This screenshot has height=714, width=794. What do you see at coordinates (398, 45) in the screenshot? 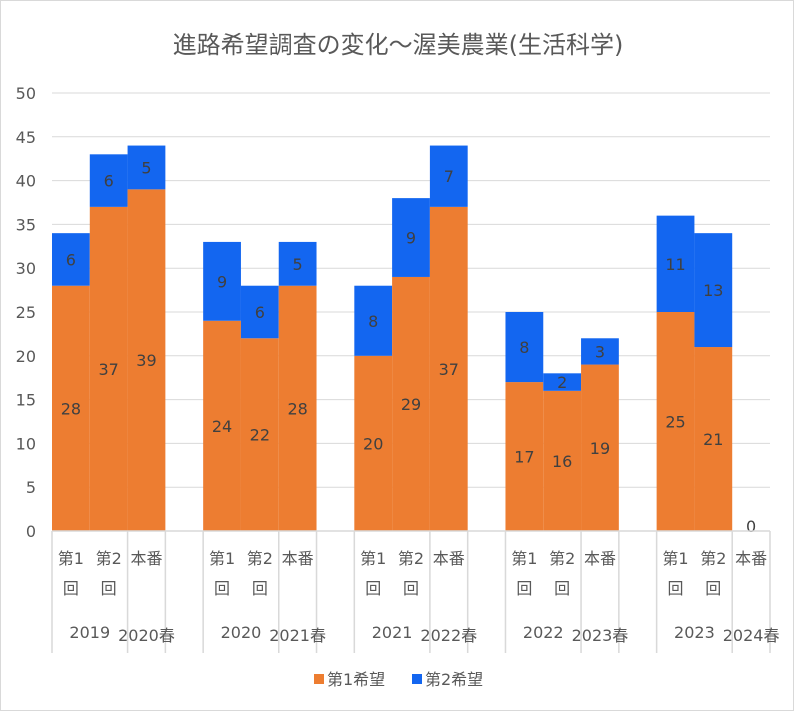
I see `chart-title: 進路希望調査の変化～渥美農業(生活科学)` at bounding box center [398, 45].